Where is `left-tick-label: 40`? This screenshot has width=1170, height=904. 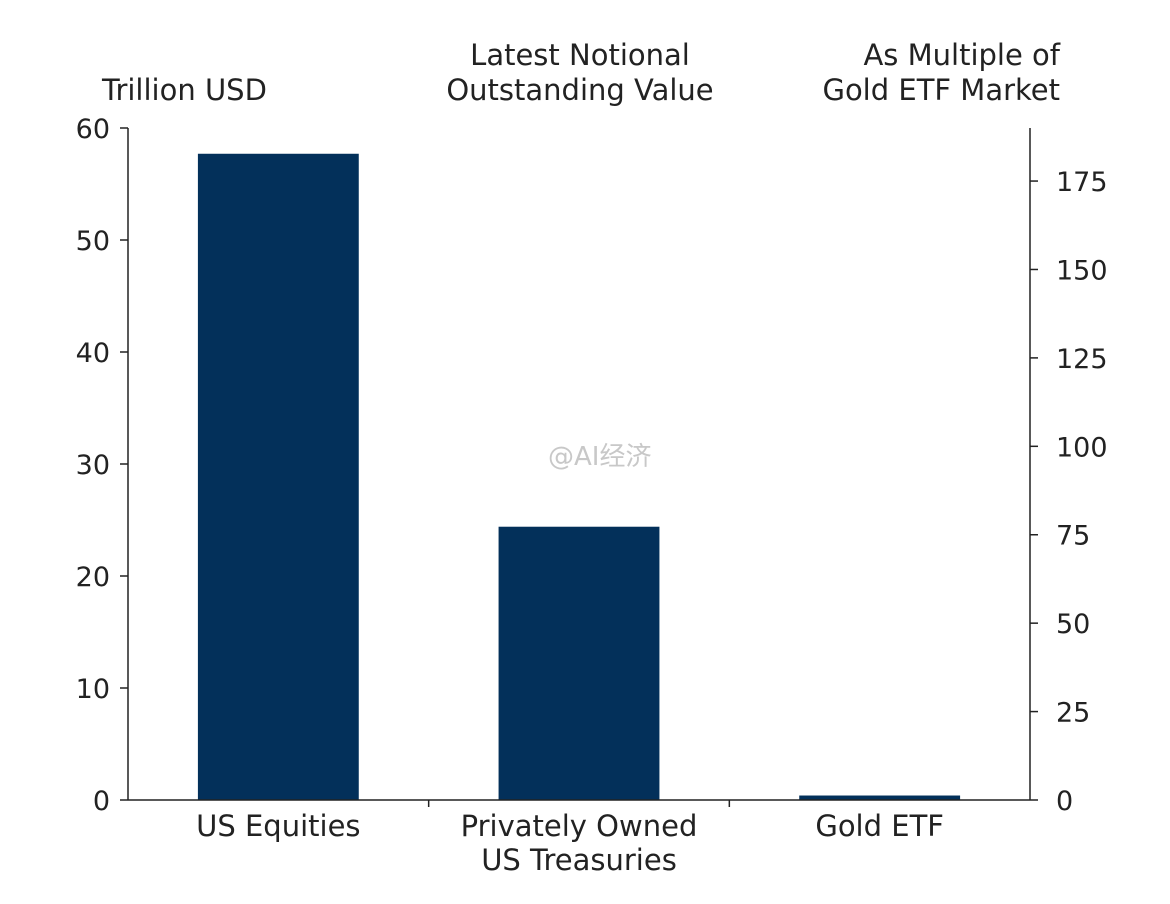
left-tick-label: 40 is located at coordinates (93, 353).